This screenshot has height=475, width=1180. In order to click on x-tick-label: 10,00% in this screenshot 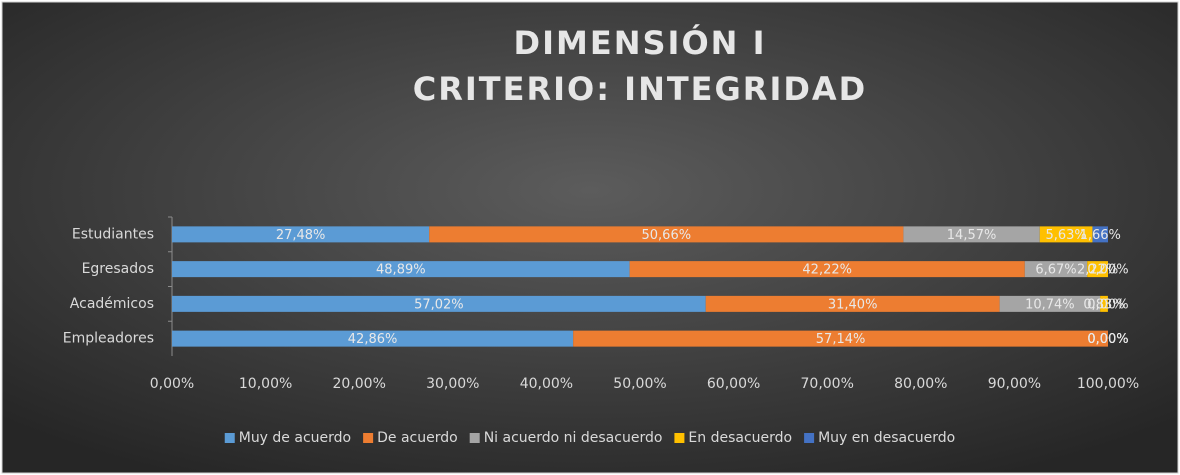, I will do `click(265, 384)`.